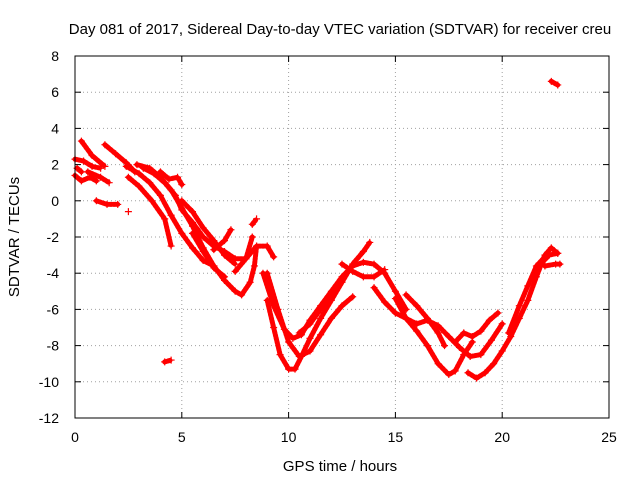  I want to click on y-tick-label: -6, so click(53, 309).